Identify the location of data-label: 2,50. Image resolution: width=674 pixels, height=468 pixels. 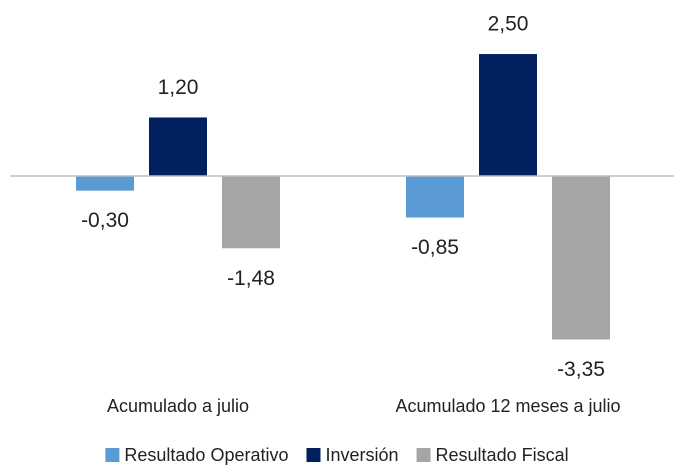
(508, 24).